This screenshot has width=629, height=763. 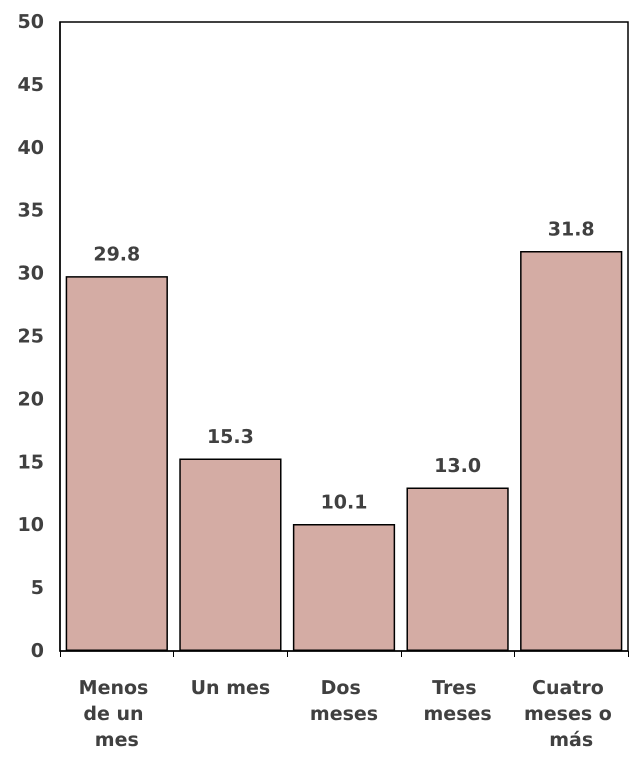 What do you see at coordinates (116, 255) in the screenshot?
I see `data-label: 29.8` at bounding box center [116, 255].